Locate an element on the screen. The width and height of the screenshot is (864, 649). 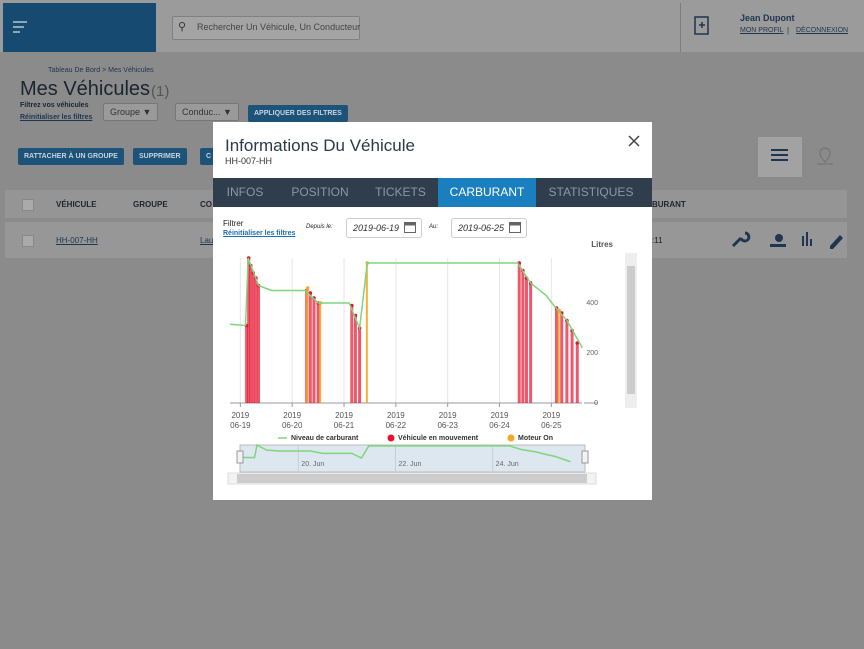
row-actions is located at coordinates (790, 240).